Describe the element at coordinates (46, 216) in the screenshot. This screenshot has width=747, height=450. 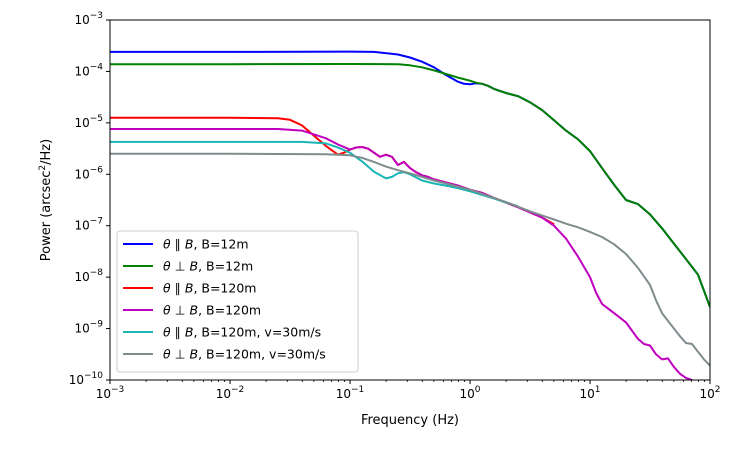
I see `y-axis-label-prefix: Power (arcsec` at that location.